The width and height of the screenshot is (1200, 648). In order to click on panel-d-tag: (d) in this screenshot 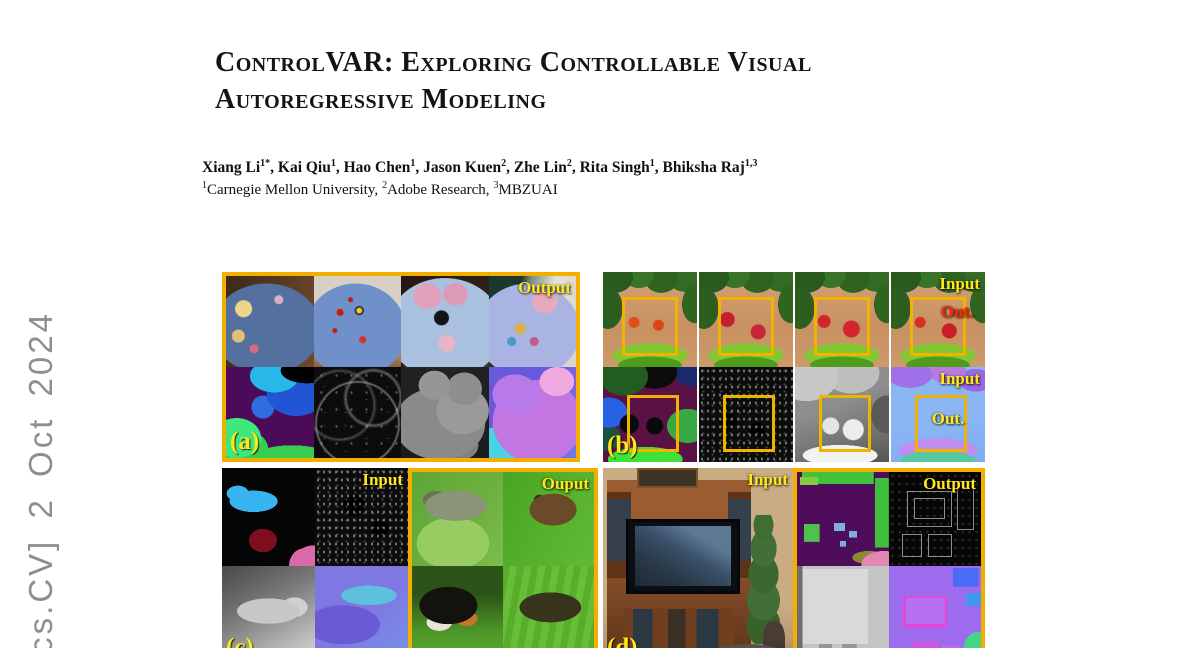, I will do `click(622, 641)`.